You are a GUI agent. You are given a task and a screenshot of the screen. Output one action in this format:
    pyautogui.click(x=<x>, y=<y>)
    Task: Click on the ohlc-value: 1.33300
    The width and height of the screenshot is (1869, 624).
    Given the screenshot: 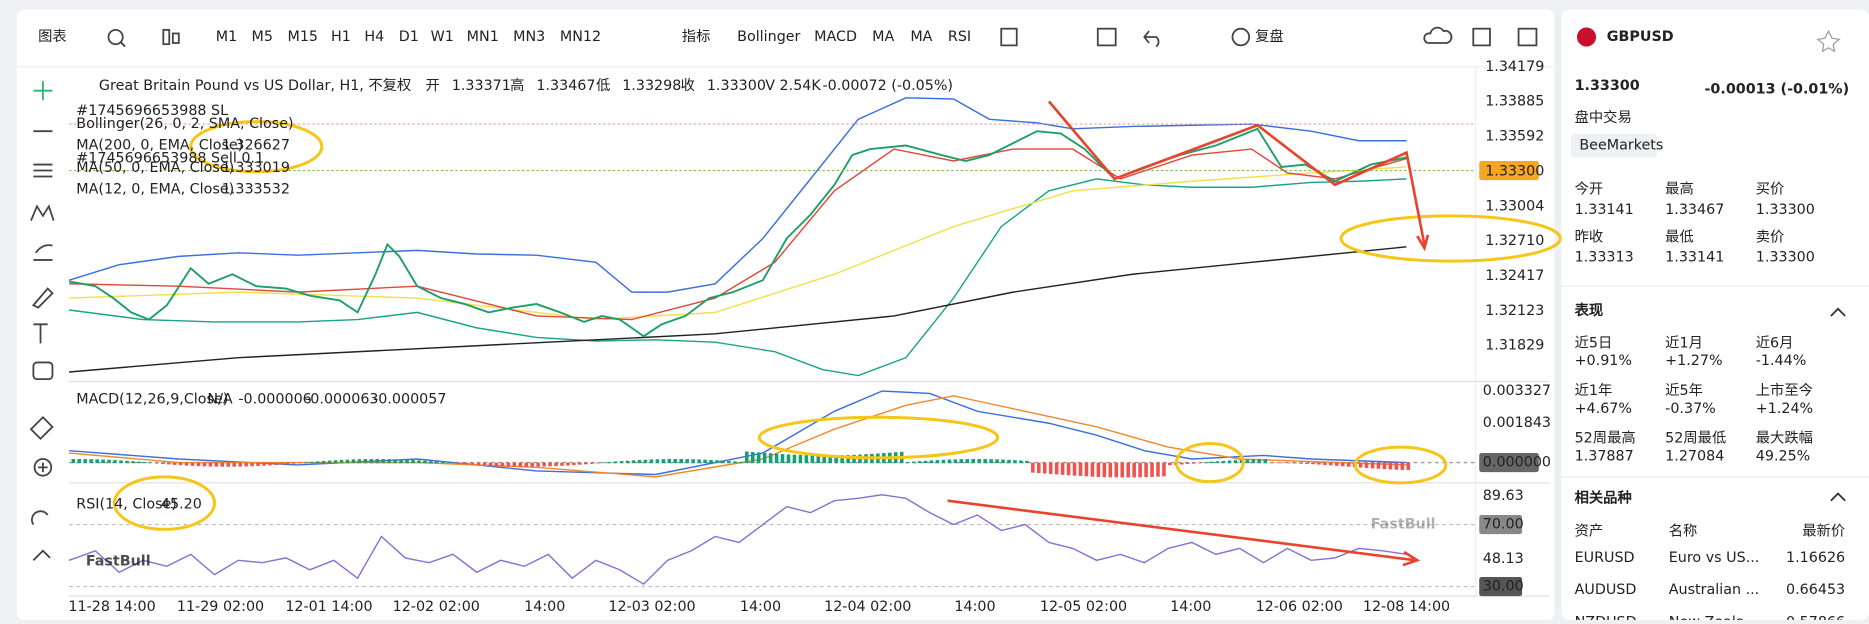 What is the action you would take?
    pyautogui.click(x=736, y=86)
    